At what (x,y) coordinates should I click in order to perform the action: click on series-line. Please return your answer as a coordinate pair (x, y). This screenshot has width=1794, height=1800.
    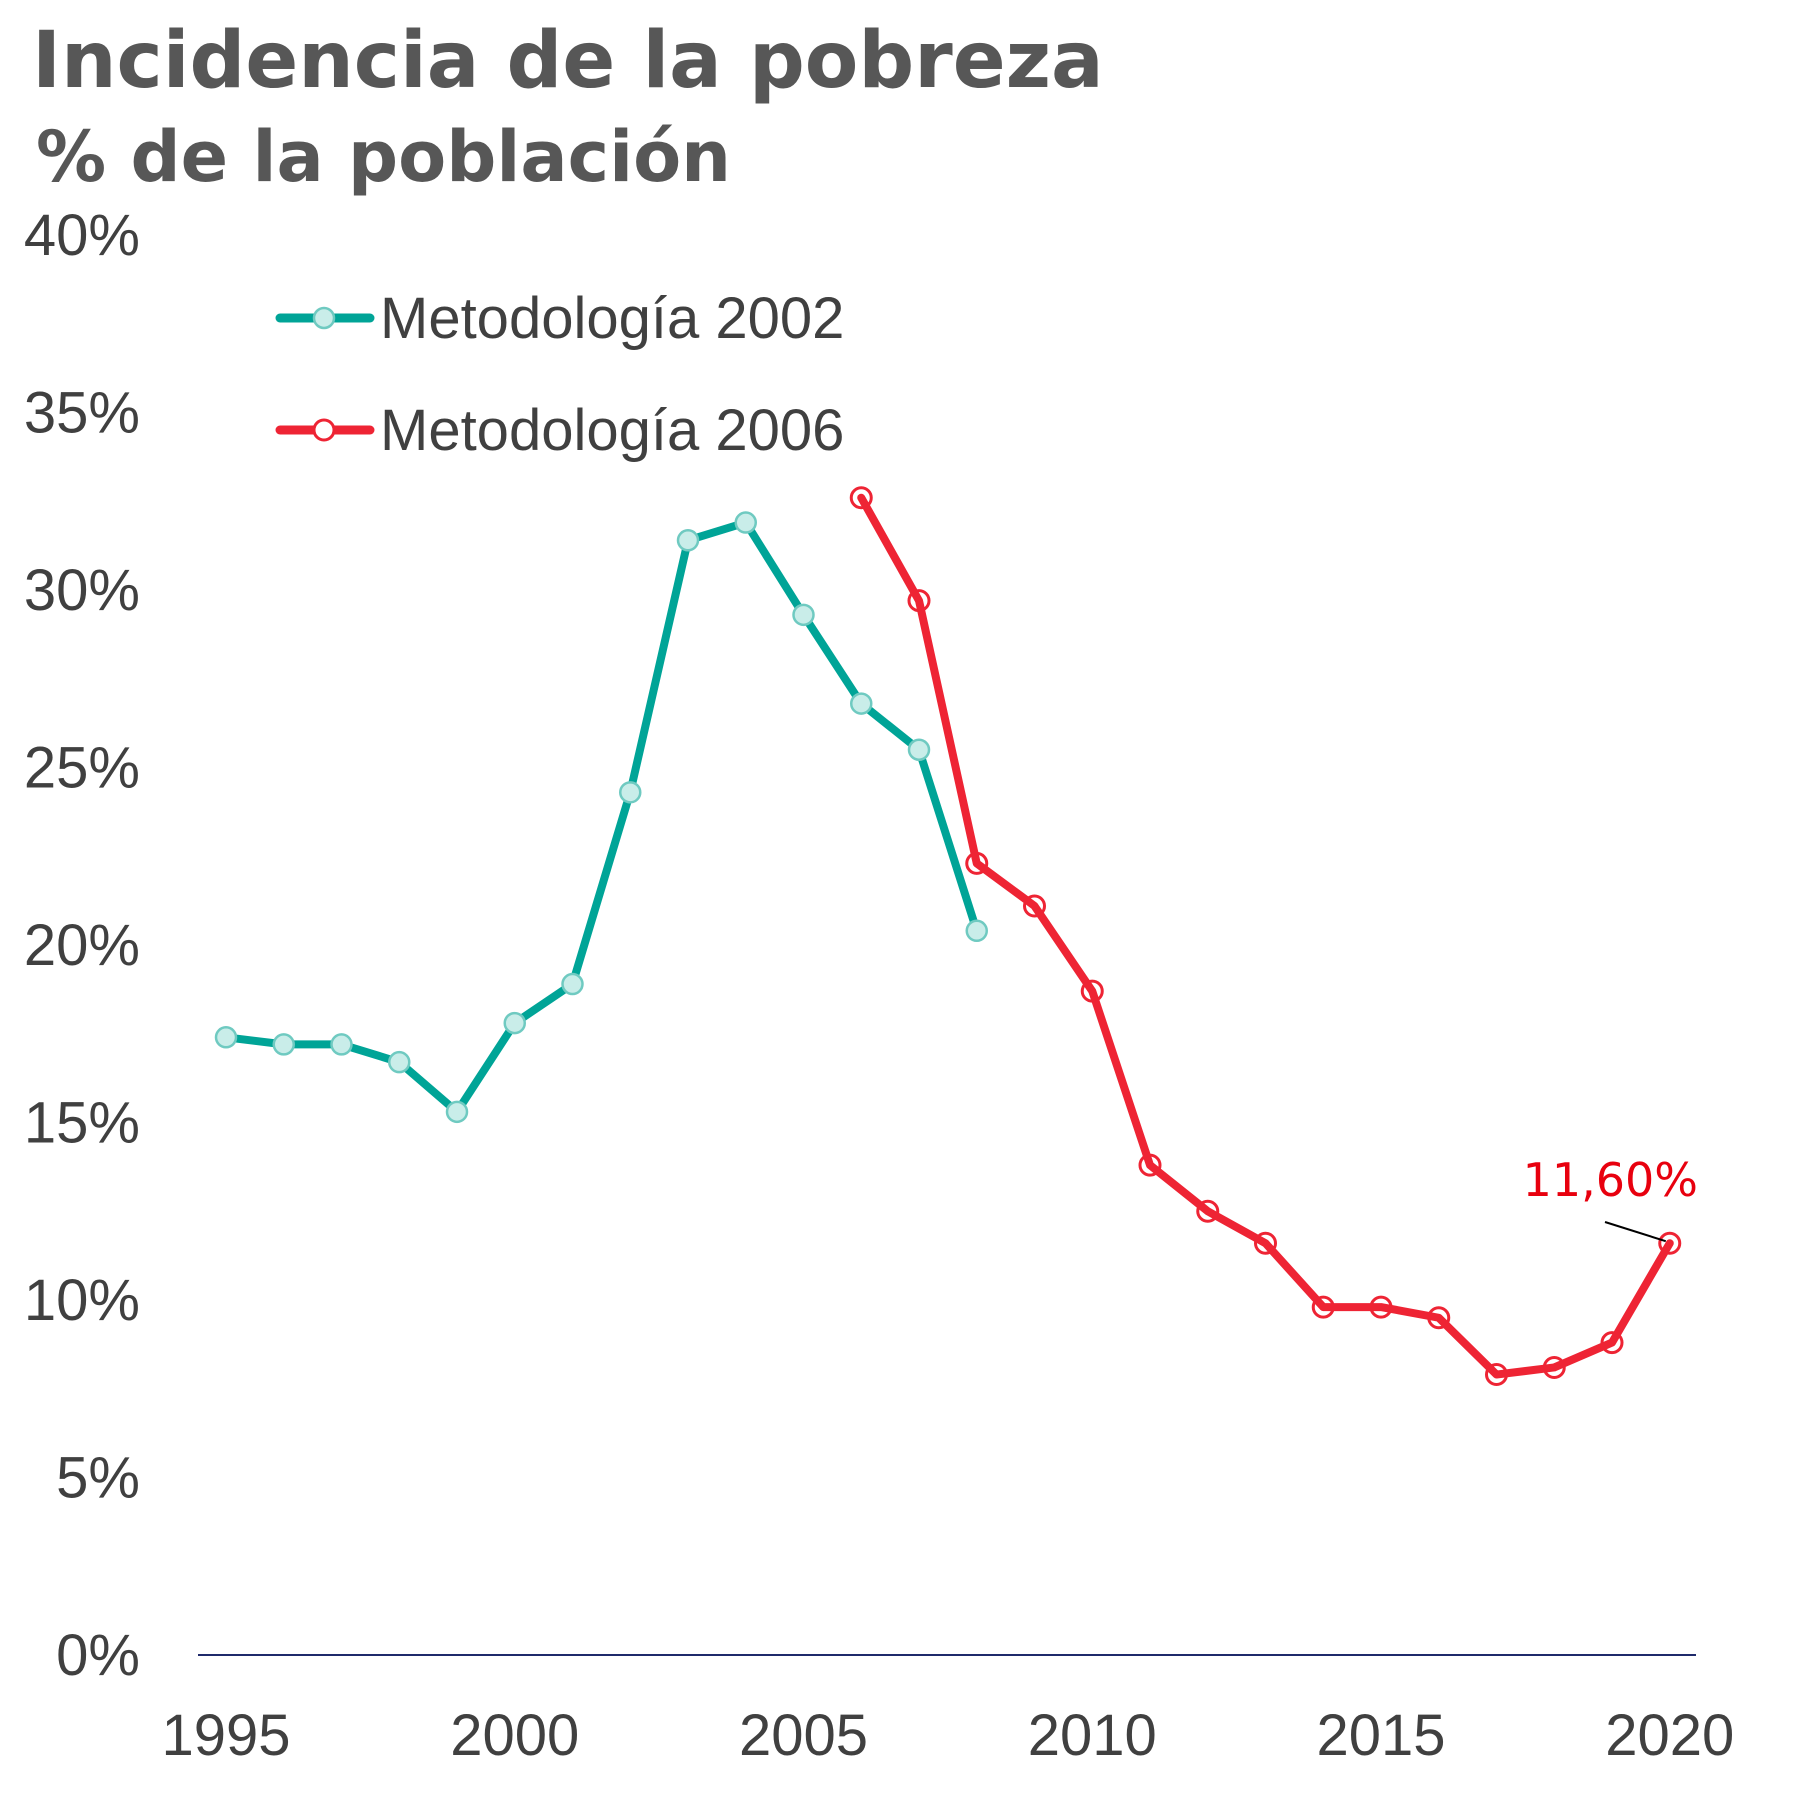
    Looking at the image, I should click on (601, 817).